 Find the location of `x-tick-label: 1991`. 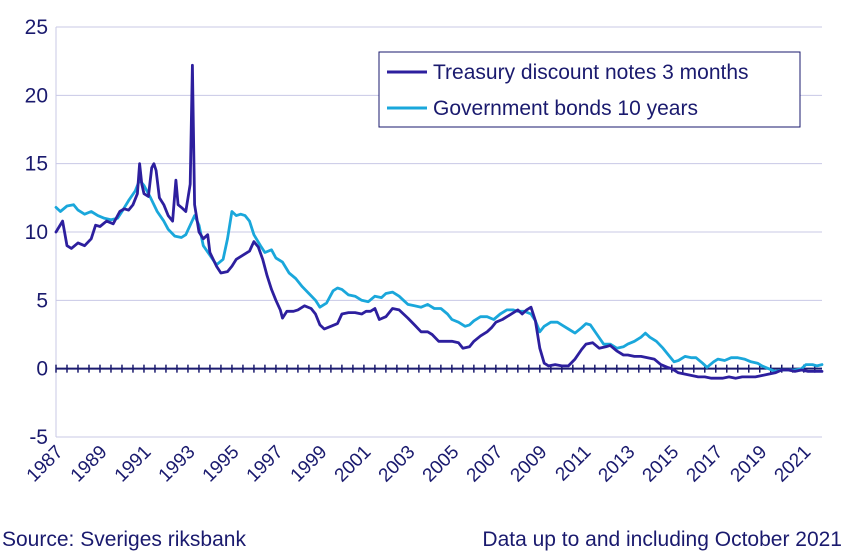

x-tick-label: 1991 is located at coordinates (133, 464).